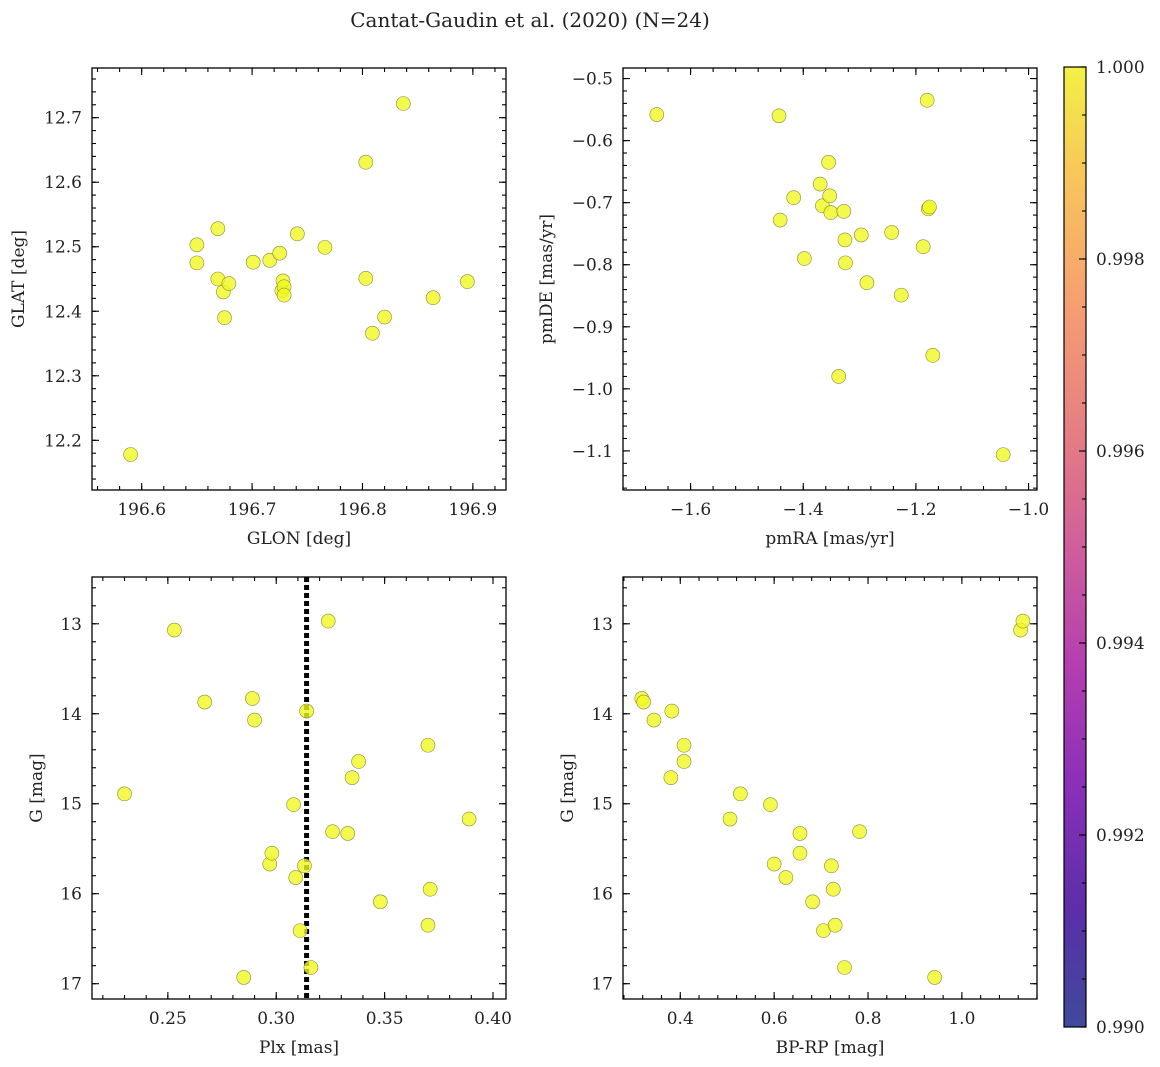  Describe the element at coordinates (602, 895) in the screenshot. I see `y-tick-label: 16` at that location.